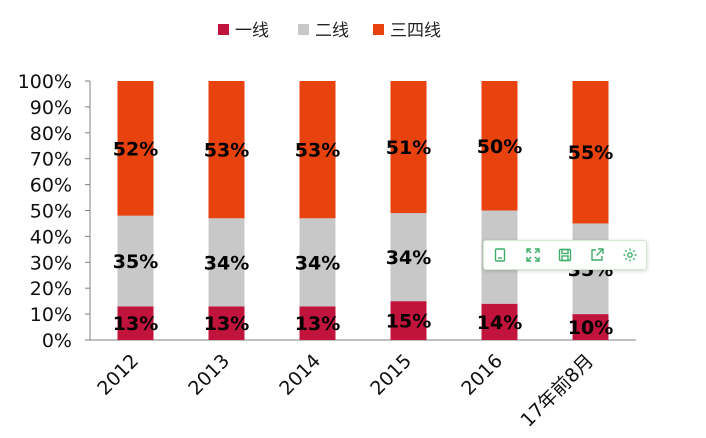  I want to click on y-tick-label: 20%, so click(51, 289).